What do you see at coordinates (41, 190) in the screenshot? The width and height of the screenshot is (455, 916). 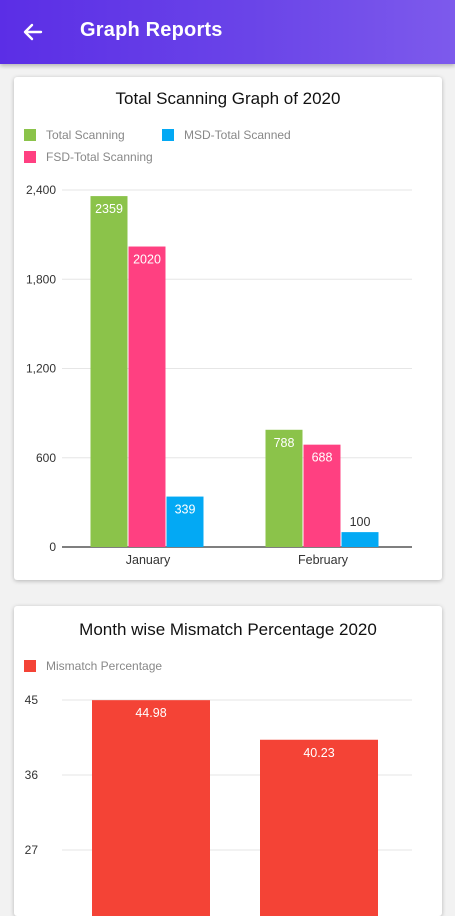 I see `y-tick-label: 2,400` at bounding box center [41, 190].